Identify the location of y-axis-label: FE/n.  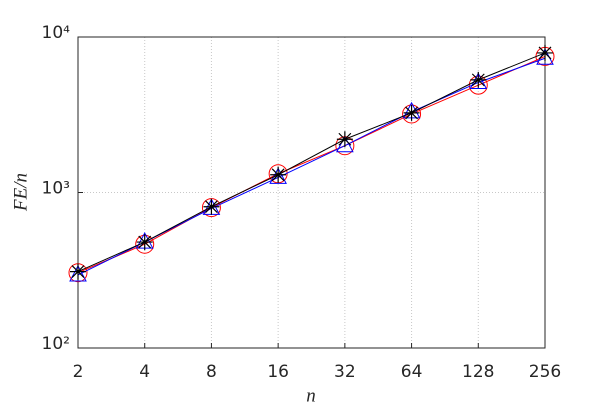
(20, 192).